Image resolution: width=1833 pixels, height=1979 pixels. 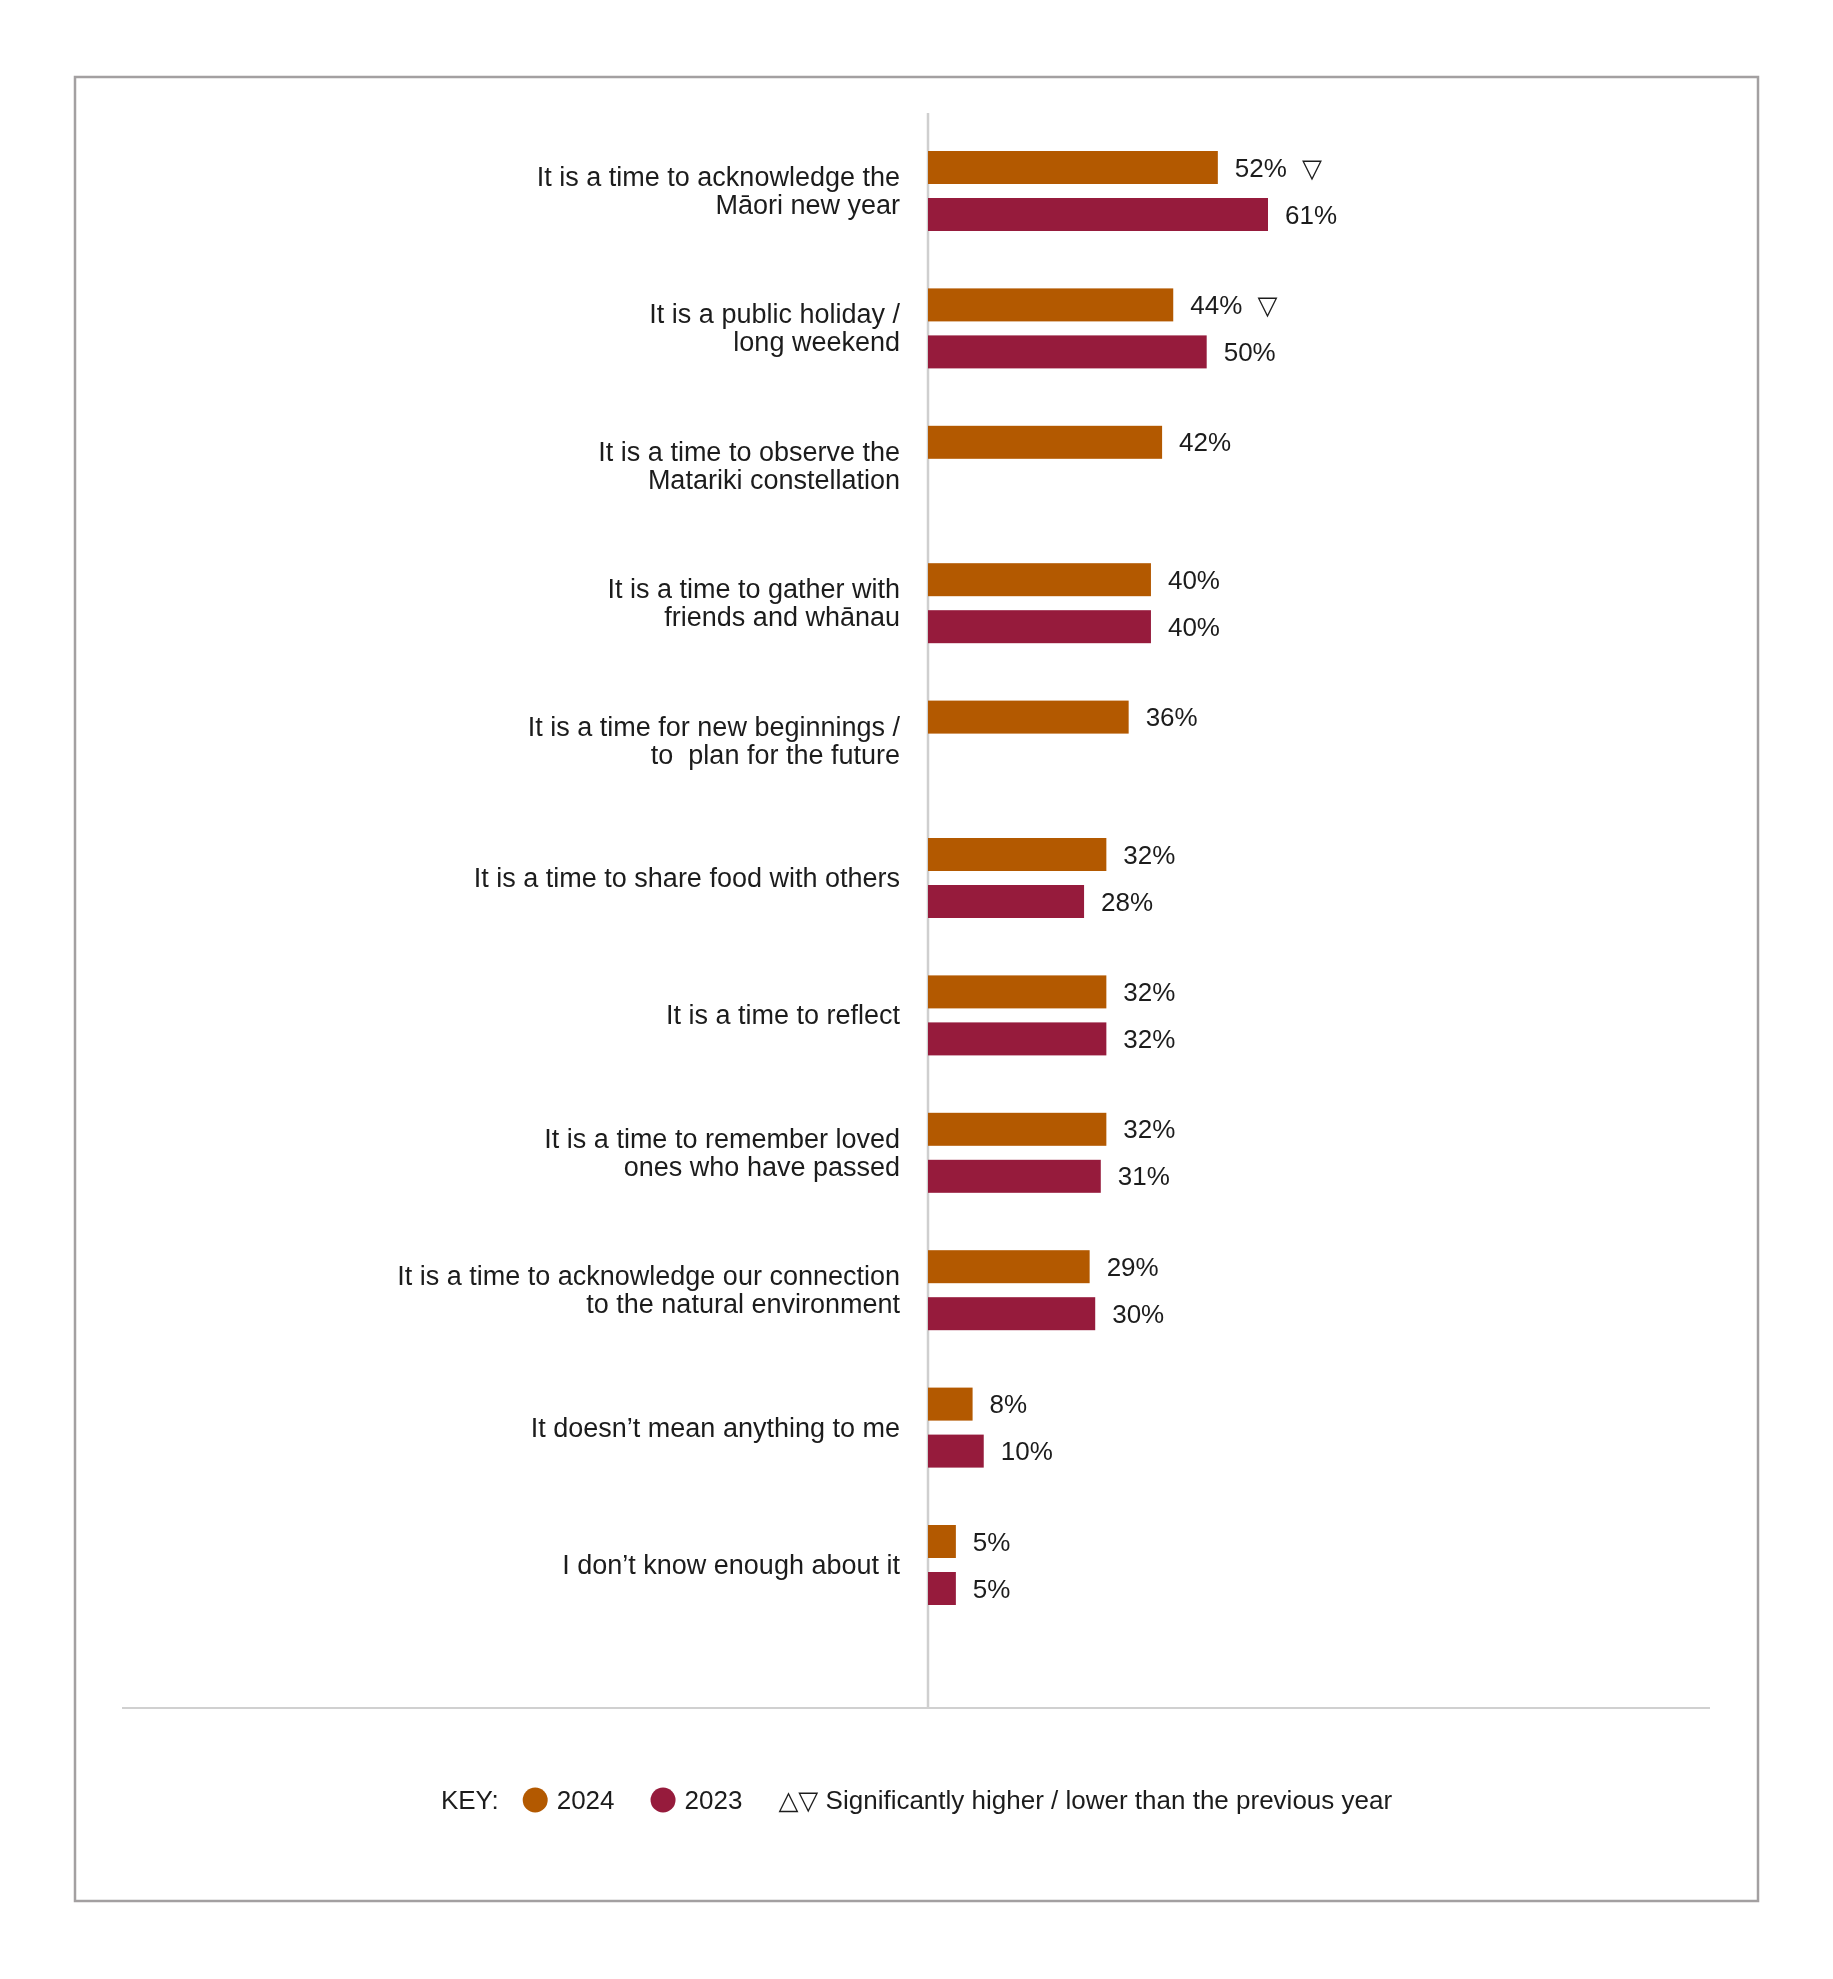 I want to click on data-label: 61%, so click(x=1311, y=214).